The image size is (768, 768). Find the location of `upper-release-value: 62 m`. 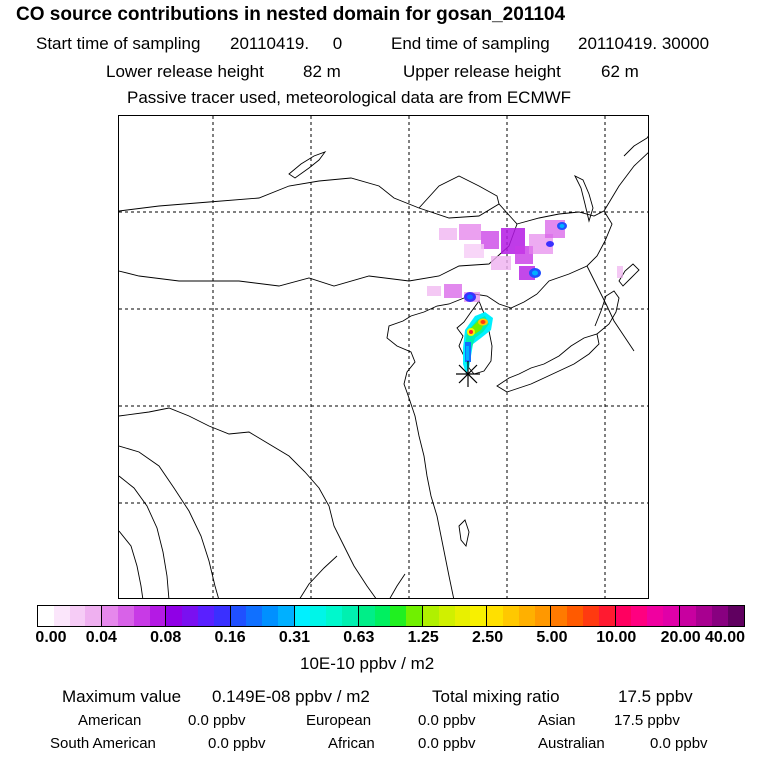

upper-release-value: 62 m is located at coordinates (620, 71).